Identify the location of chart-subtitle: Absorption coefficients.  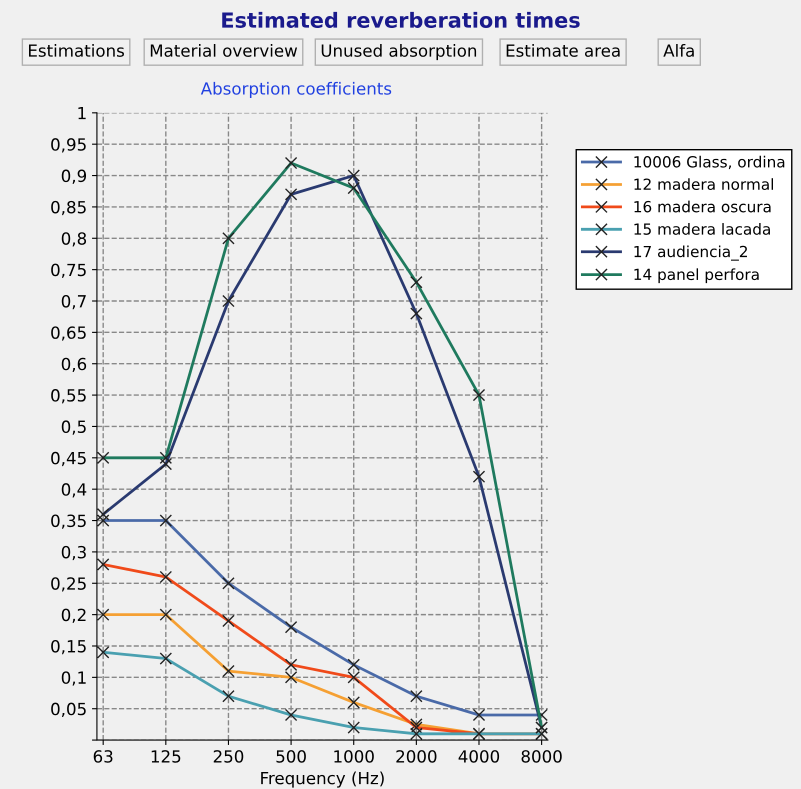
(296, 90).